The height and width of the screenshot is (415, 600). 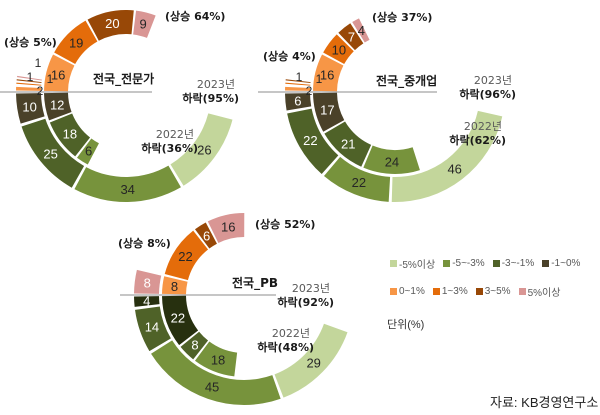 What do you see at coordinates (544, 402) in the screenshot?
I see `source-label: 자료: KB경영연구소` at bounding box center [544, 402].